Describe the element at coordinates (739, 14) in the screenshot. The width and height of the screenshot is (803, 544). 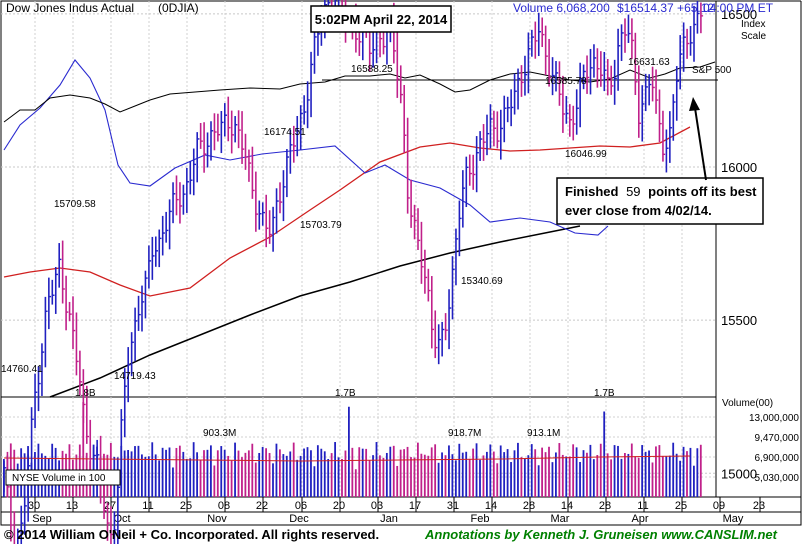
I see `price-tick-label: 16500` at that location.